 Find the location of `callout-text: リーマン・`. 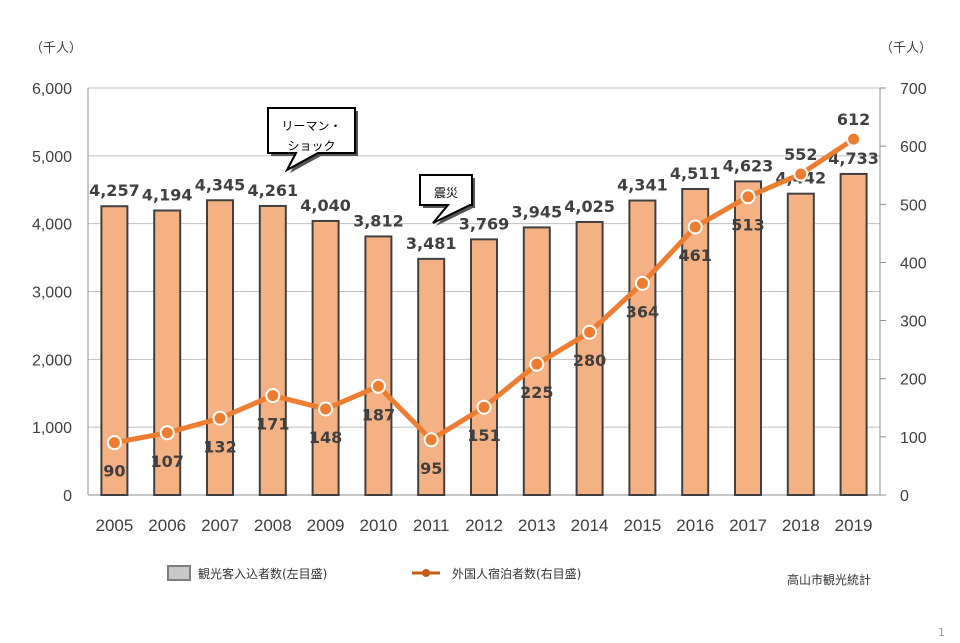

callout-text: リーマン・ is located at coordinates (311, 126).